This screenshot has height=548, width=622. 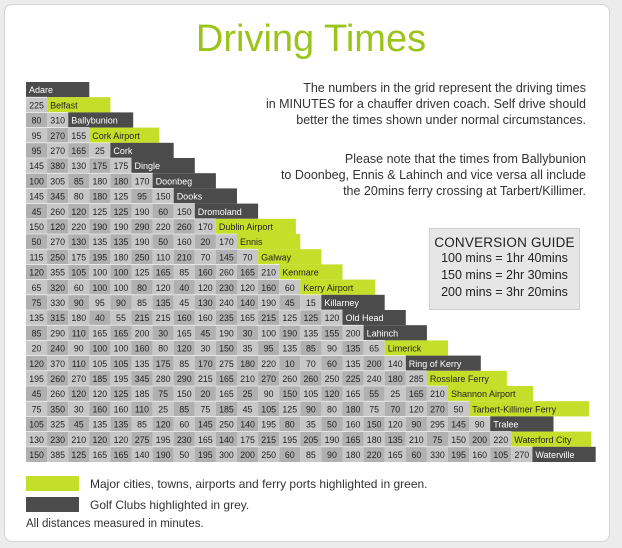 What do you see at coordinates (37, 121) in the screenshot?
I see `time-value: 80` at bounding box center [37, 121].